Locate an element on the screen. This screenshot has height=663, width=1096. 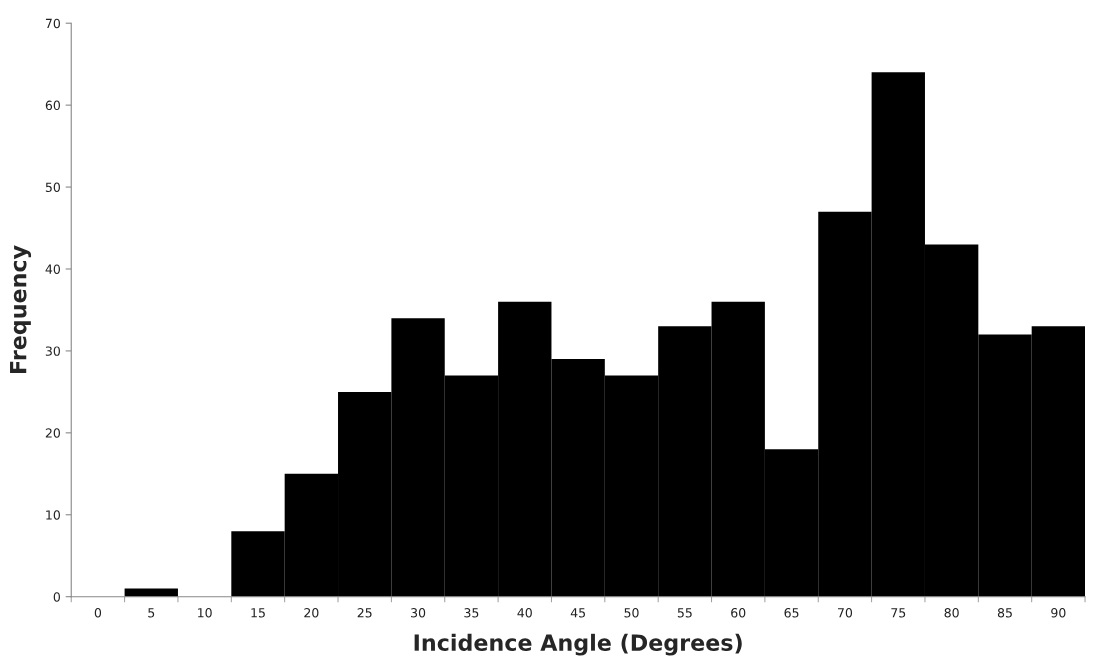
x-tick-label: 60 is located at coordinates (738, 613).